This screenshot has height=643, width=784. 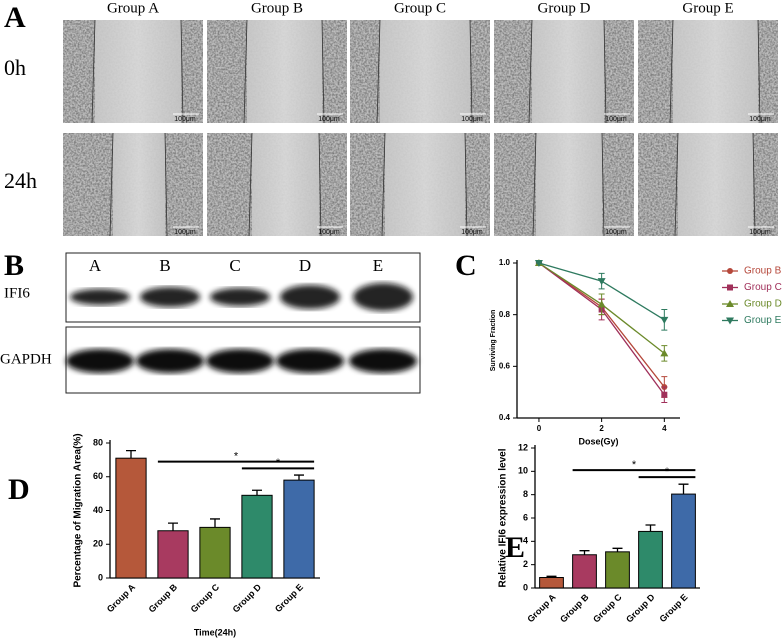 I want to click on protein-label: GAPDH, so click(x=26, y=359).